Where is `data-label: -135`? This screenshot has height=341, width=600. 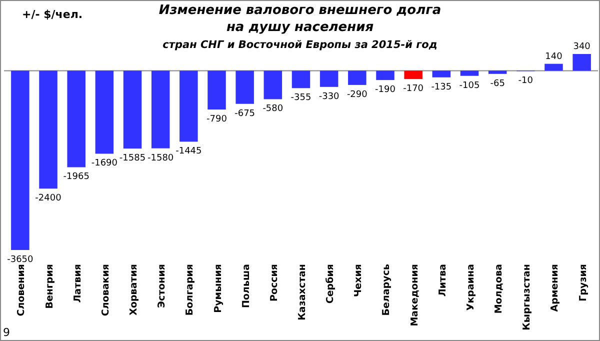
data-label: -135 is located at coordinates (441, 87).